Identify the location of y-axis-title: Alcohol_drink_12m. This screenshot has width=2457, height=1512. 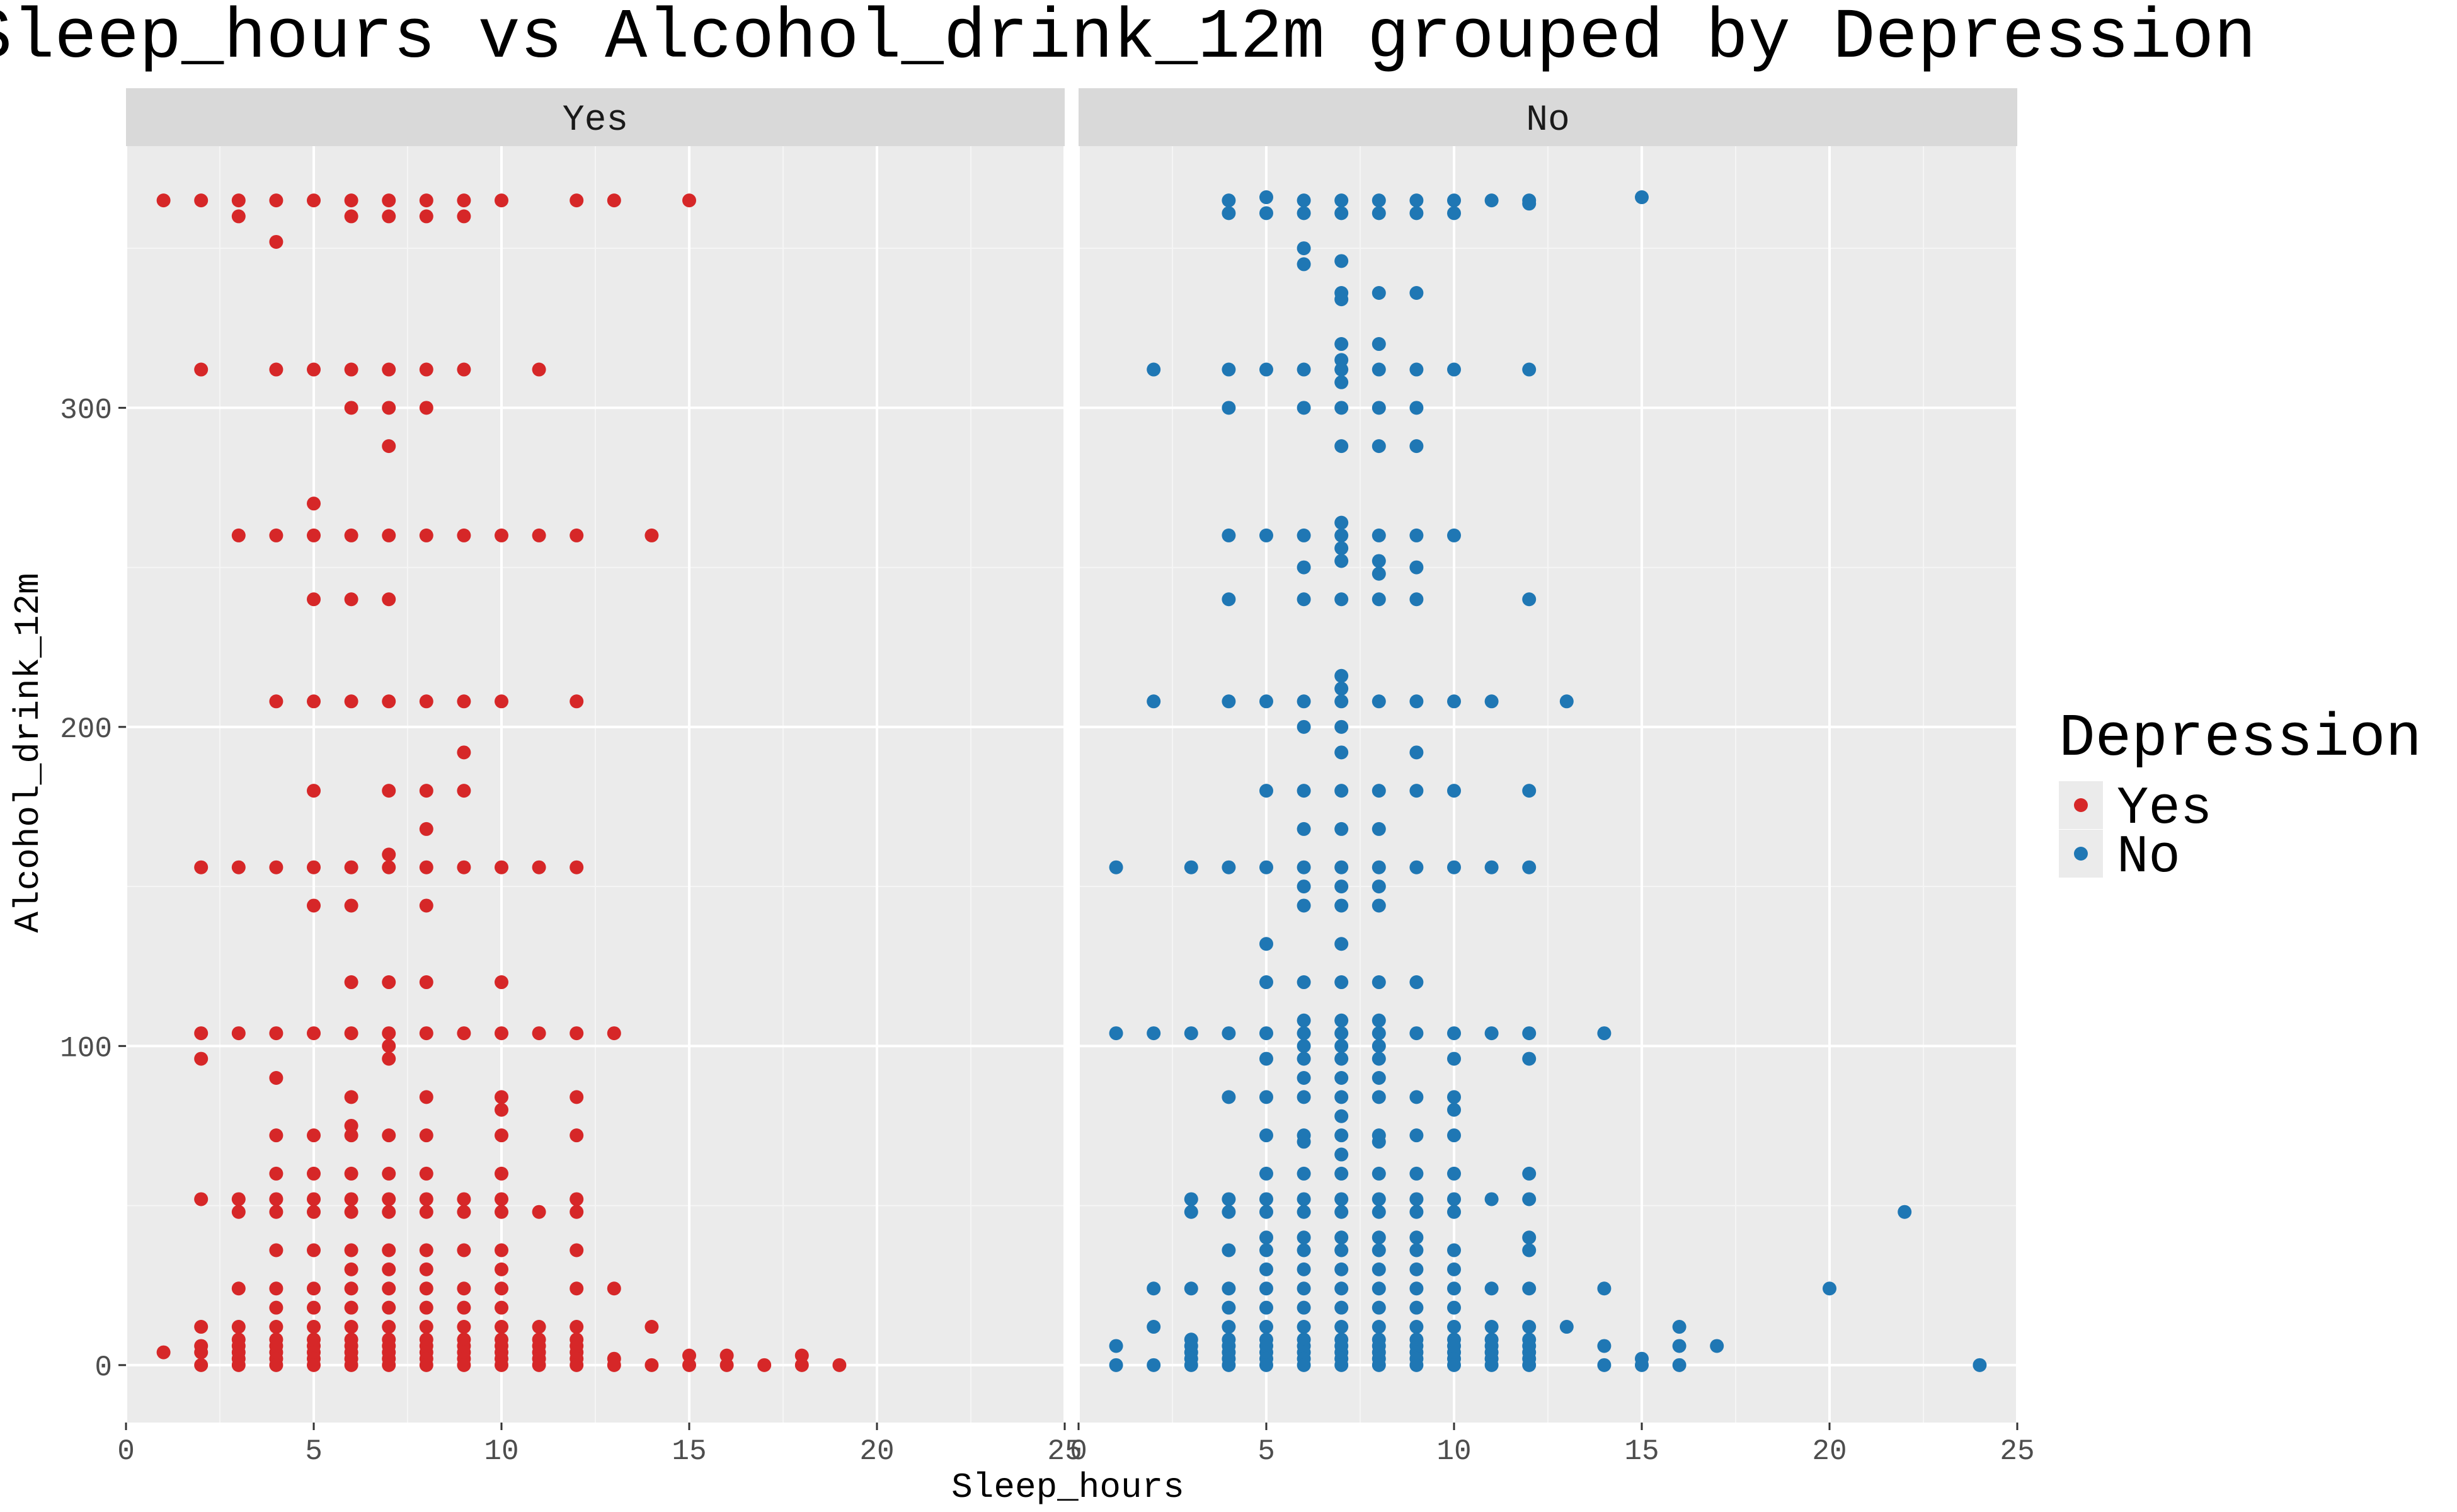
(28, 752).